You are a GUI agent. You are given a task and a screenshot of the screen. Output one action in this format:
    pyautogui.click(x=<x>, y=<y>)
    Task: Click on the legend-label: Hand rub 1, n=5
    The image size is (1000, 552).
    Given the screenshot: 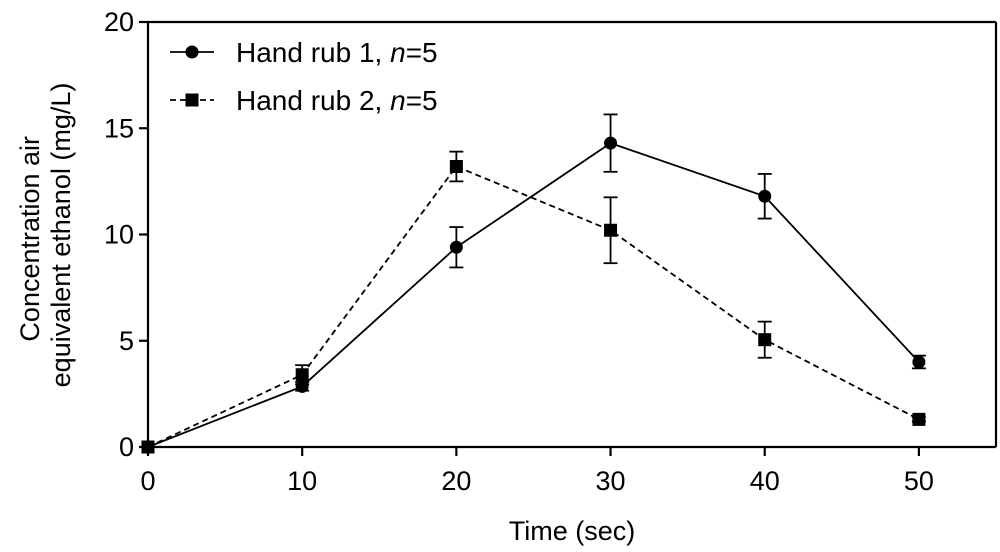 What is the action you would take?
    pyautogui.click(x=337, y=52)
    